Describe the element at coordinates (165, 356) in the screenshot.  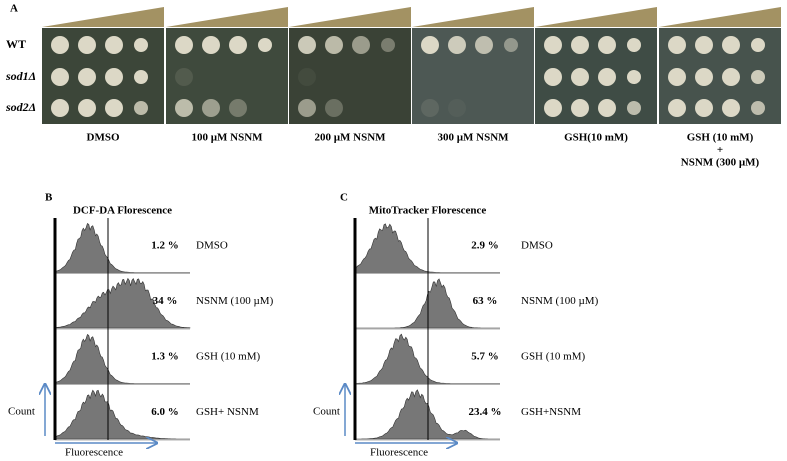
I see `percentage: 1.3 %` at that location.